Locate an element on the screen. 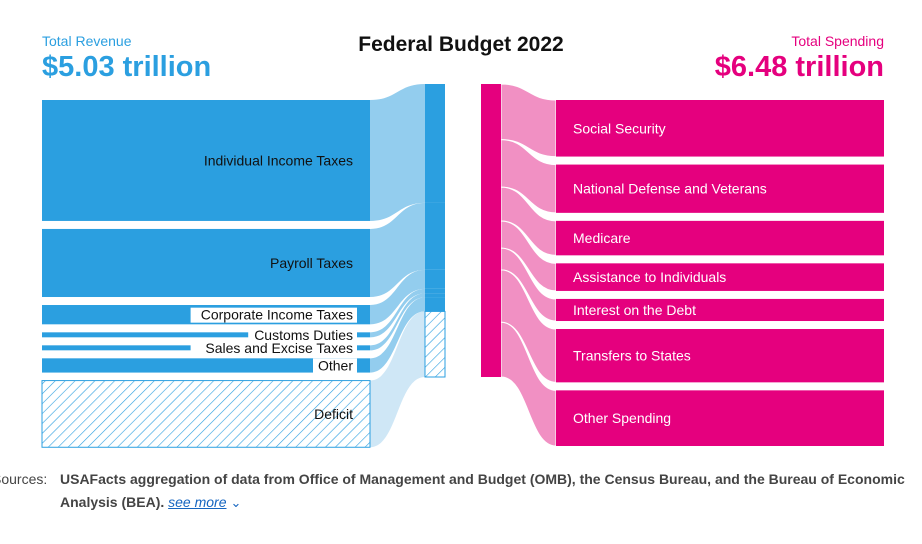 The height and width of the screenshot is (544, 922). spending-flow-social-security is located at coordinates (528, 120).